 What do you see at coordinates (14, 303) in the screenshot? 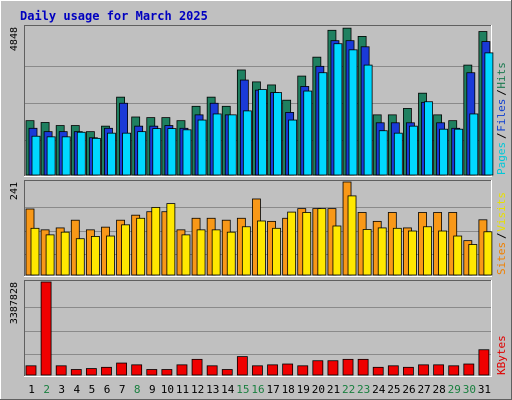
I see `kbytes-panel-max-label: 3387828` at bounding box center [14, 303].